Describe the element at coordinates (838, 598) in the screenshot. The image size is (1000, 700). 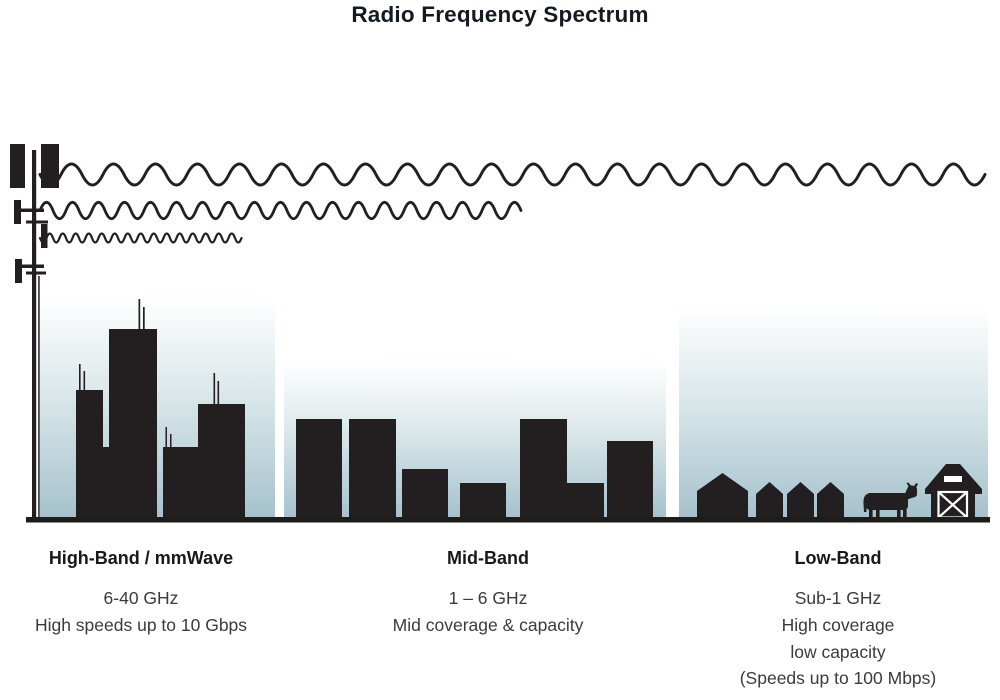
I see `band-frequency-range: Sub-1 GHz` at that location.